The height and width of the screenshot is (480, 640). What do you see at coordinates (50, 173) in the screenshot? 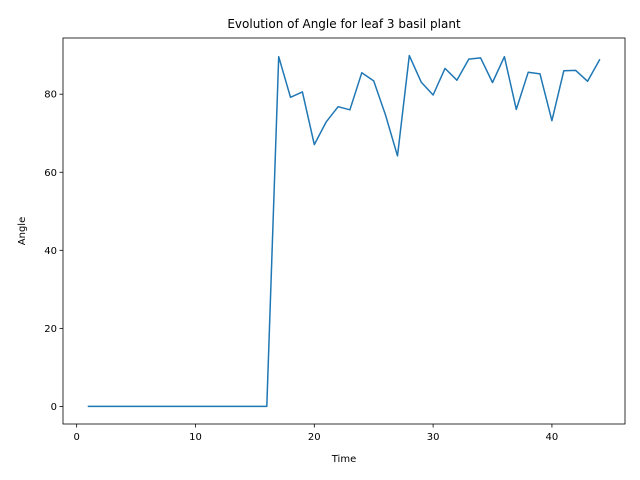
I see `y-tick-label: 60` at bounding box center [50, 173].